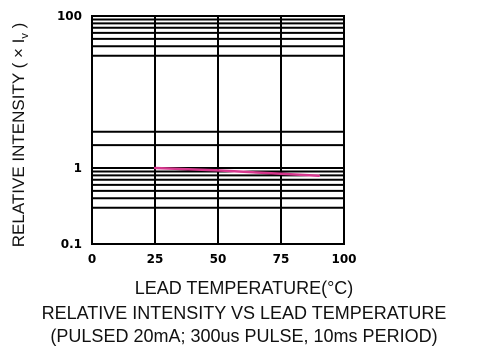 This screenshot has height=351, width=481. Describe the element at coordinates (343, 259) in the screenshot. I see `x-tick-label: 100` at that location.